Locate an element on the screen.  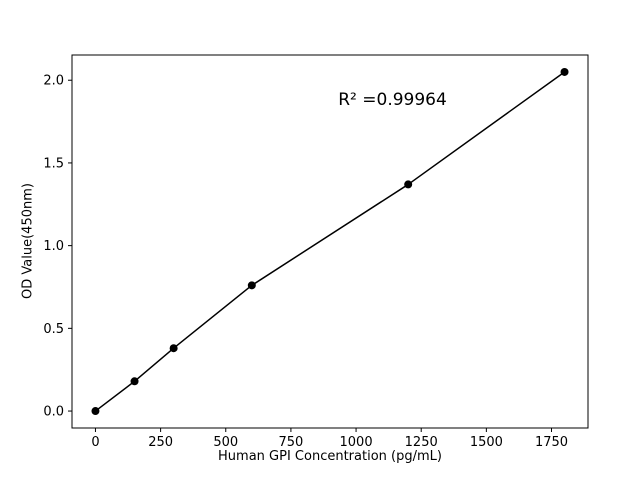
x-tick-label: 1750 is located at coordinates (551, 442).